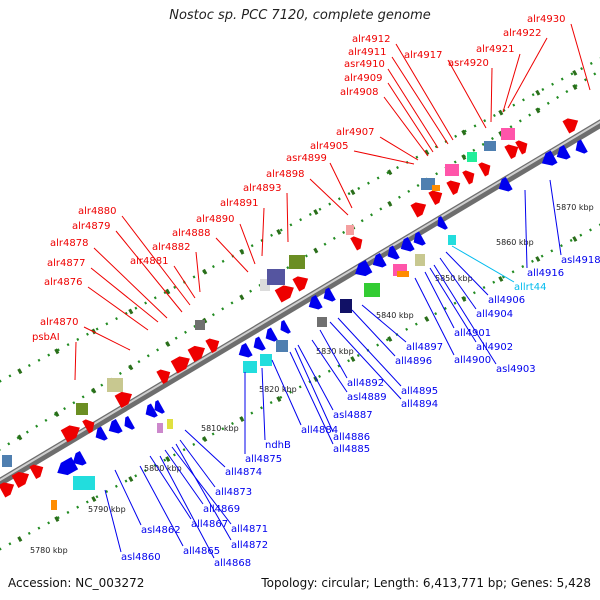 Image resolution: width=600 pixels, height=600 pixels. Describe the element at coordinates (329, 146) in the screenshot. I see `forward-gene-label: alr4905` at that location.